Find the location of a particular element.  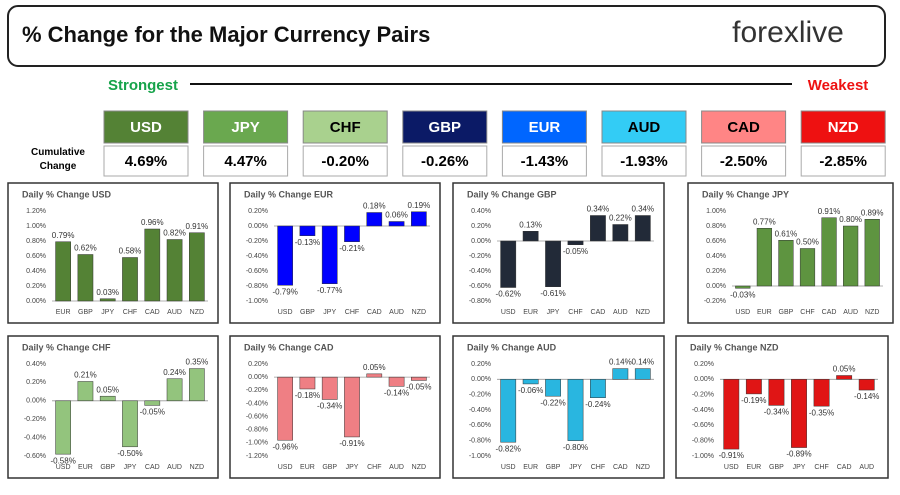

value-label: -0.62% is located at coordinates (508, 294).